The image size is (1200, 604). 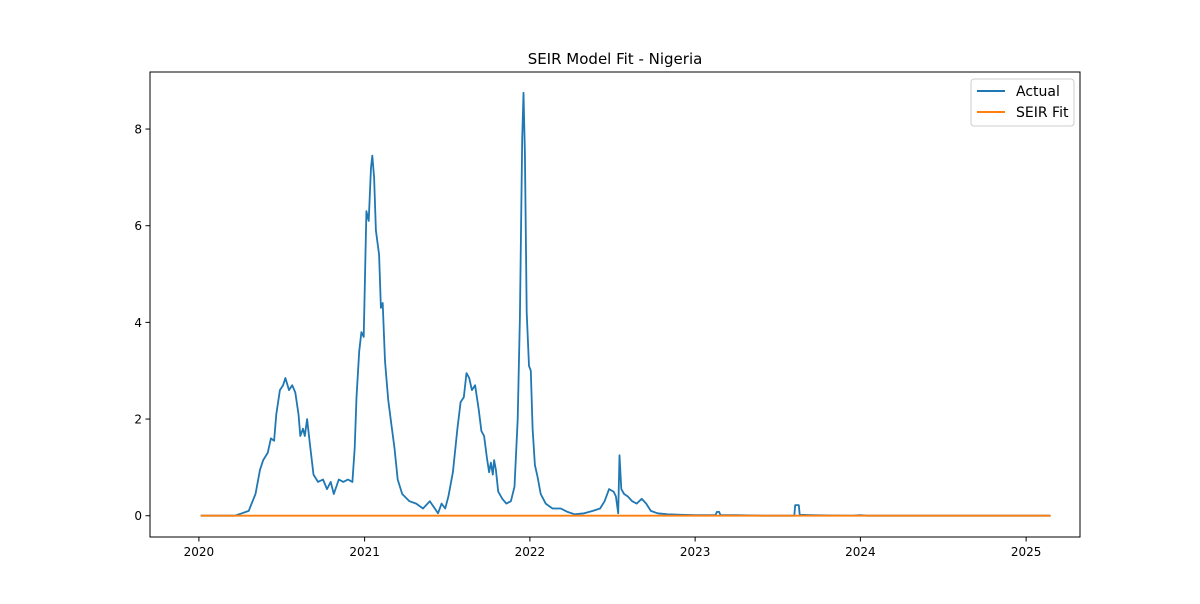 I want to click on legend: Actual SEIR Fit, so click(x=1022, y=102).